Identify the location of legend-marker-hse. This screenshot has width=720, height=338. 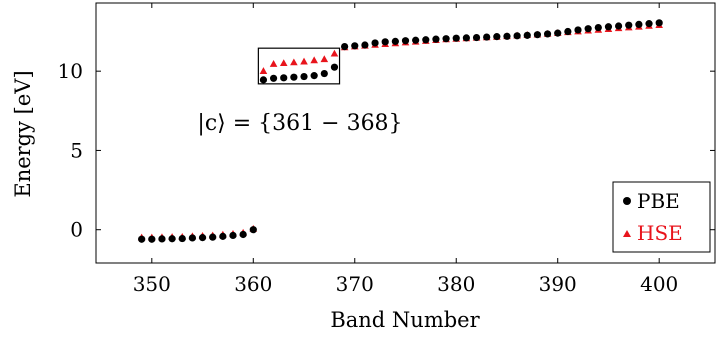
(627, 233).